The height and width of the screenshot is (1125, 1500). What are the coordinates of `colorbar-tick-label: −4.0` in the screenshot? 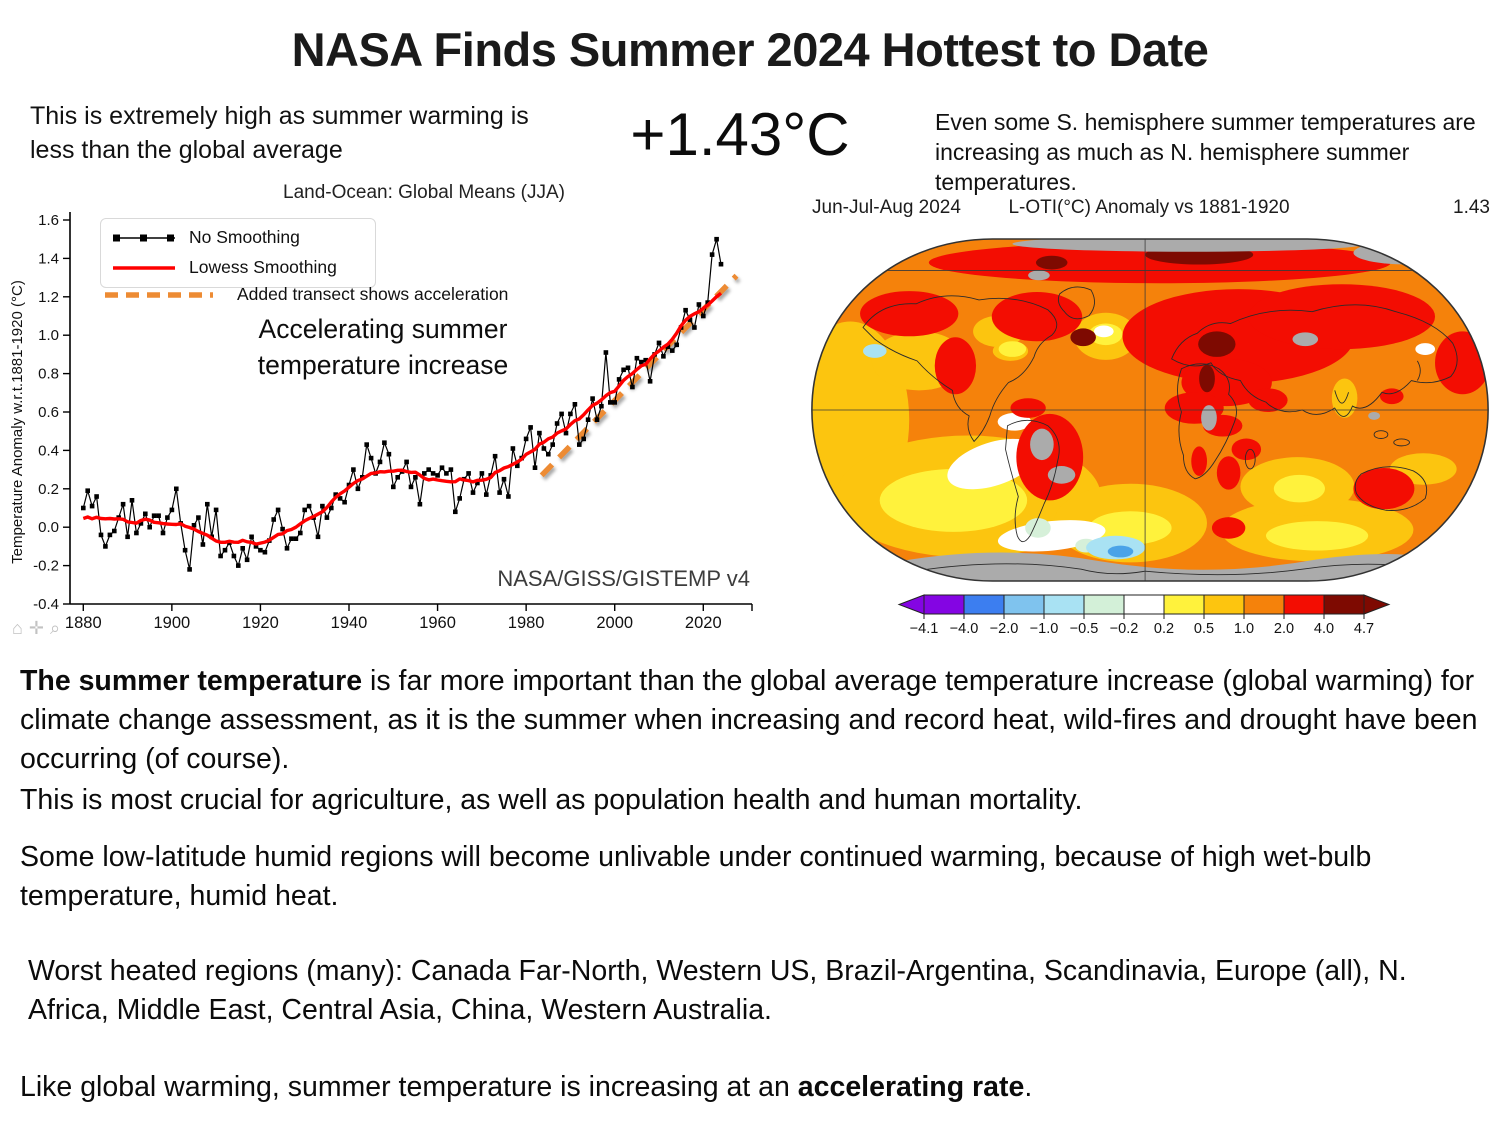 It's located at (964, 629).